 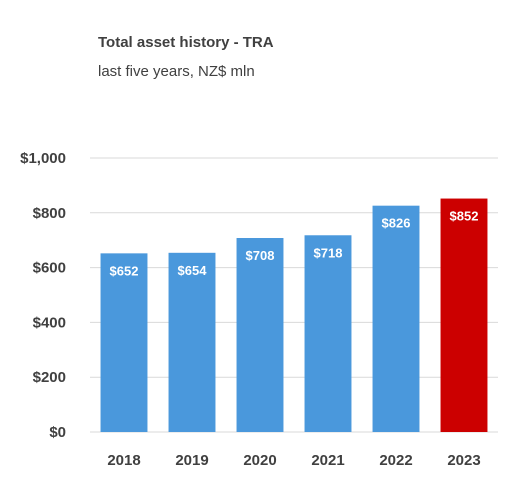 I want to click on x-tick-label-2023: 2023, so click(x=463, y=460).